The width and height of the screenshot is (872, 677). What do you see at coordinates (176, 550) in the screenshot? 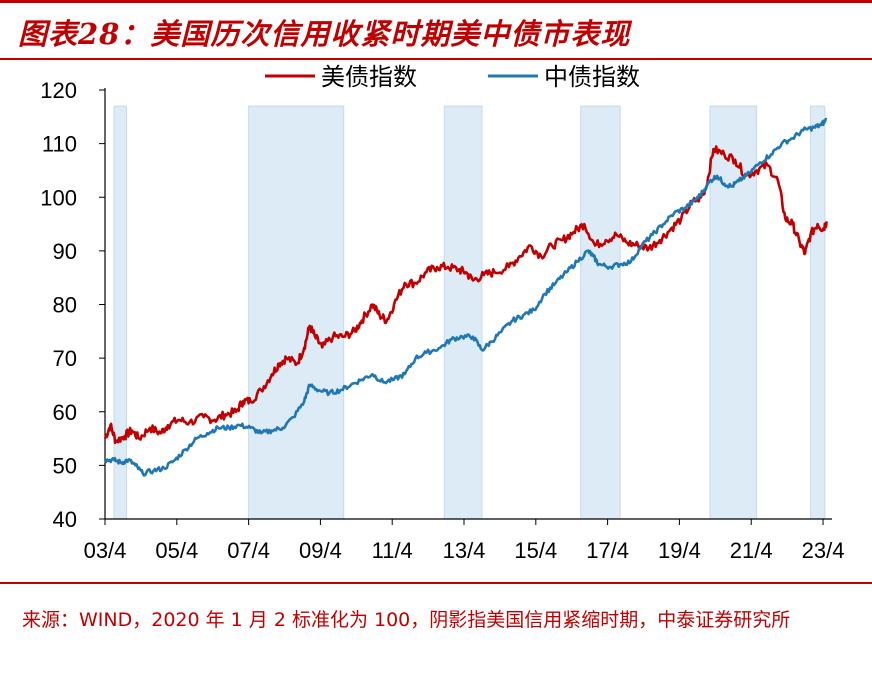
I see `x-tick-label: 05/4` at bounding box center [176, 550].